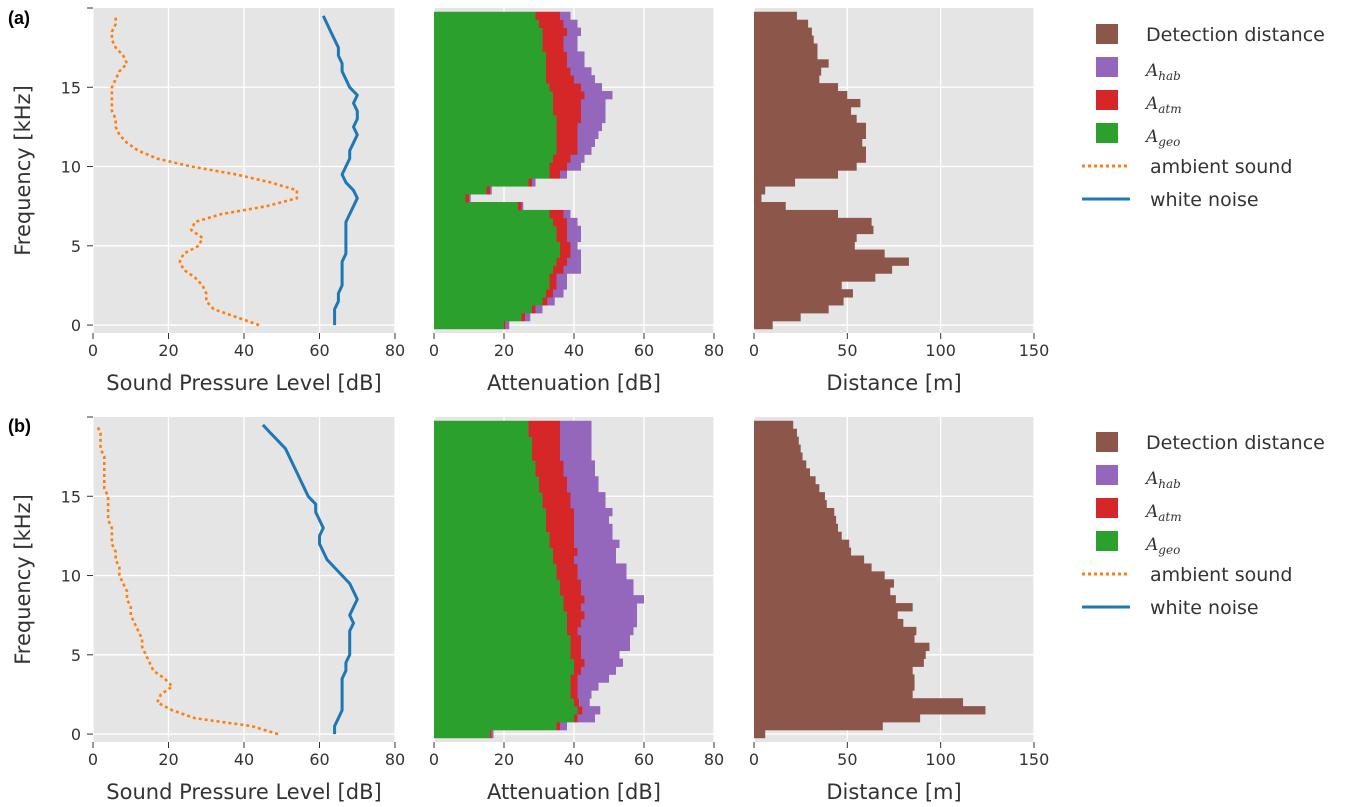  What do you see at coordinates (1151, 137) in the screenshot?
I see `a-legend-label-main: A` at bounding box center [1151, 137].